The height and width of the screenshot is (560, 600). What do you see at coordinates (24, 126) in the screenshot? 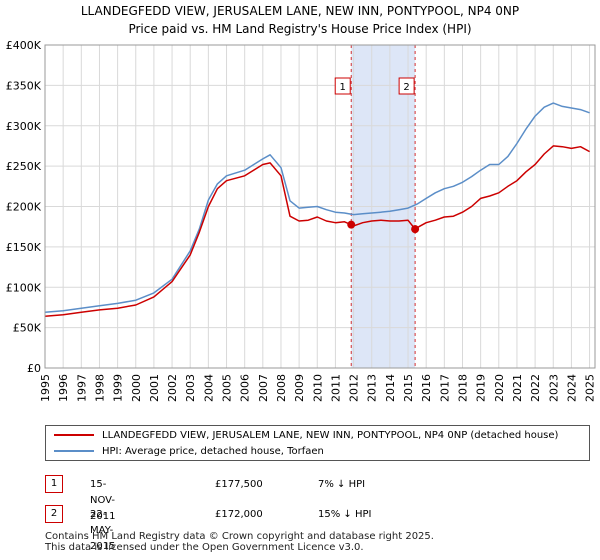
I see `y-tick-label: £300K` at bounding box center [24, 126].